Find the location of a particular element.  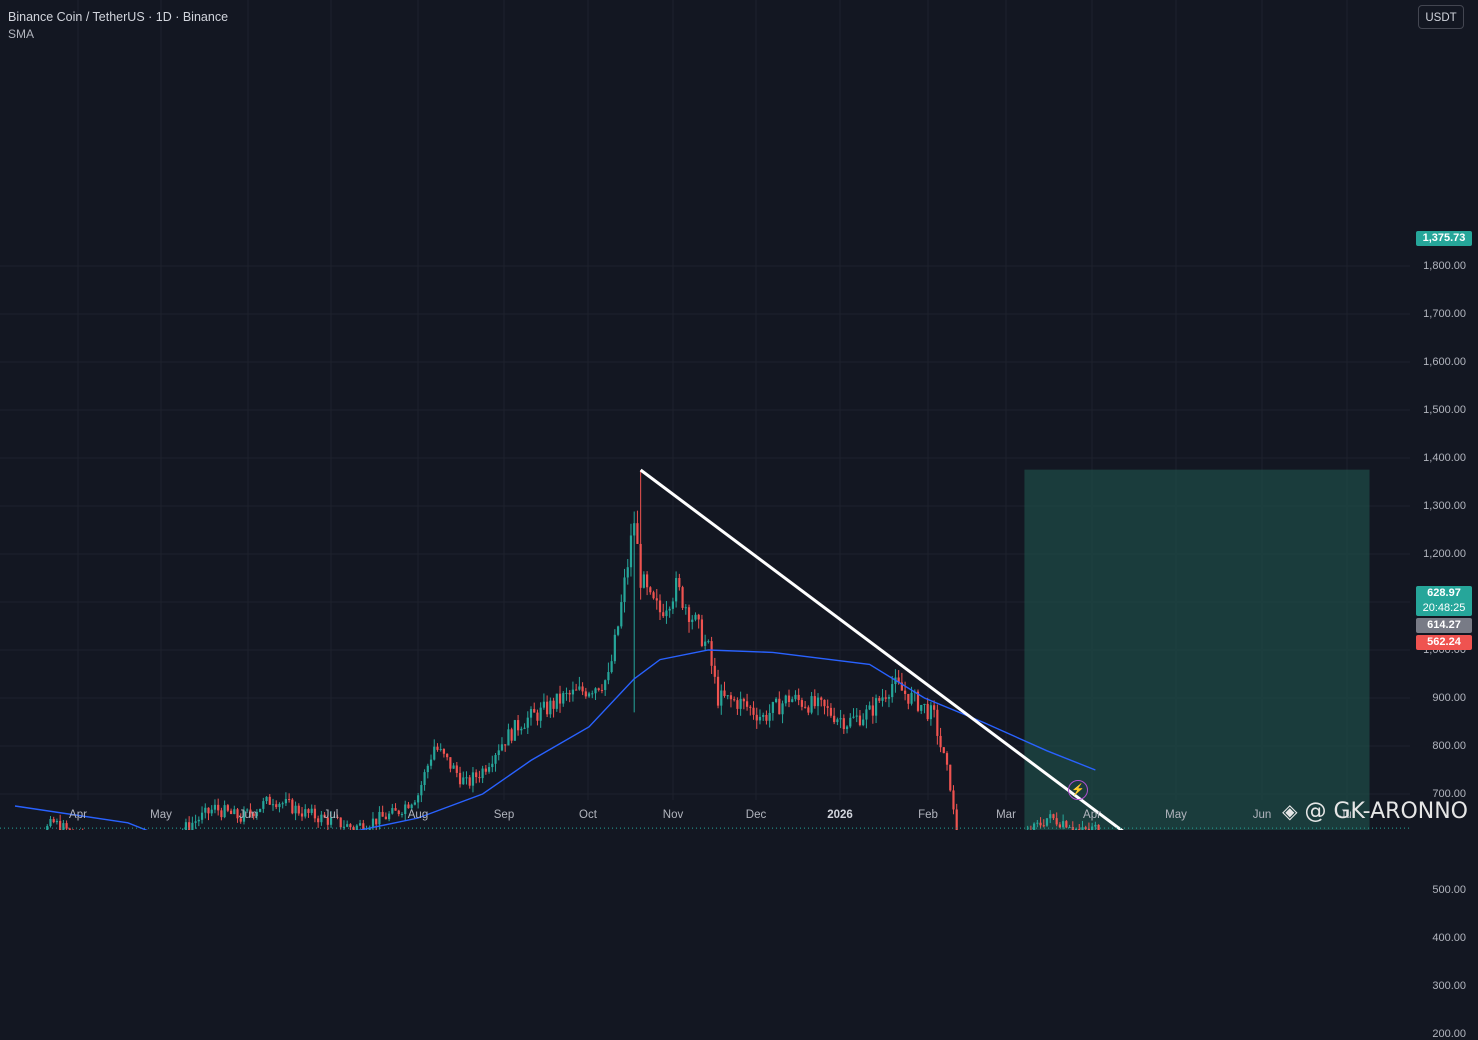

x-tick-label: May is located at coordinates (161, 815).